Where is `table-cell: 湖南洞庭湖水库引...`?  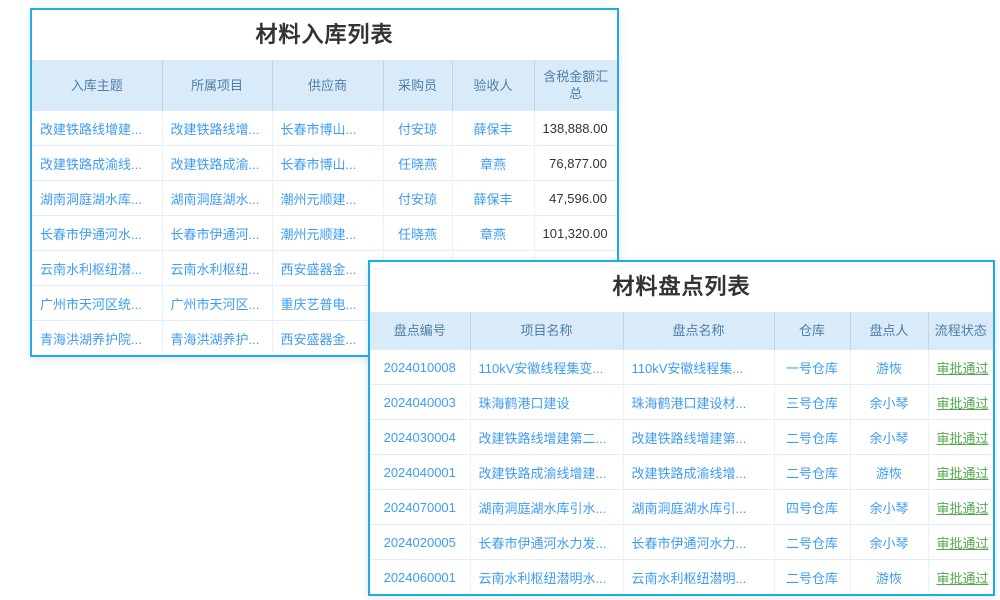 table-cell: 湖南洞庭湖水库引... is located at coordinates (698, 507).